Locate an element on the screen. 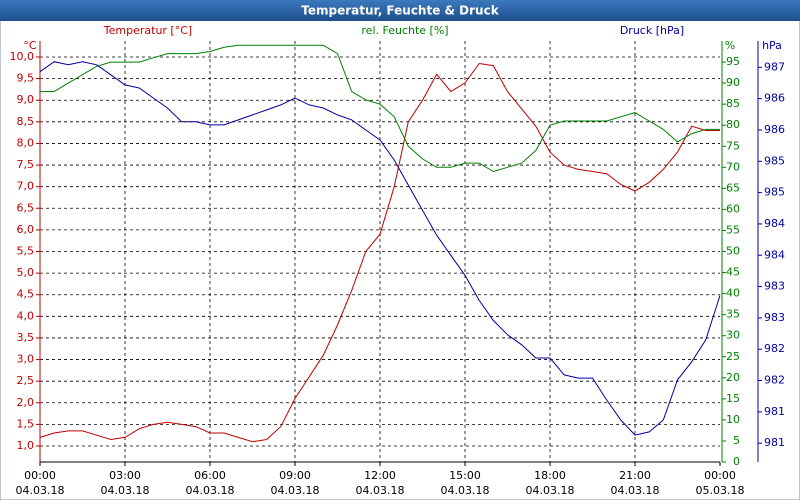  y2-tick-label: 5 is located at coordinates (736, 440).